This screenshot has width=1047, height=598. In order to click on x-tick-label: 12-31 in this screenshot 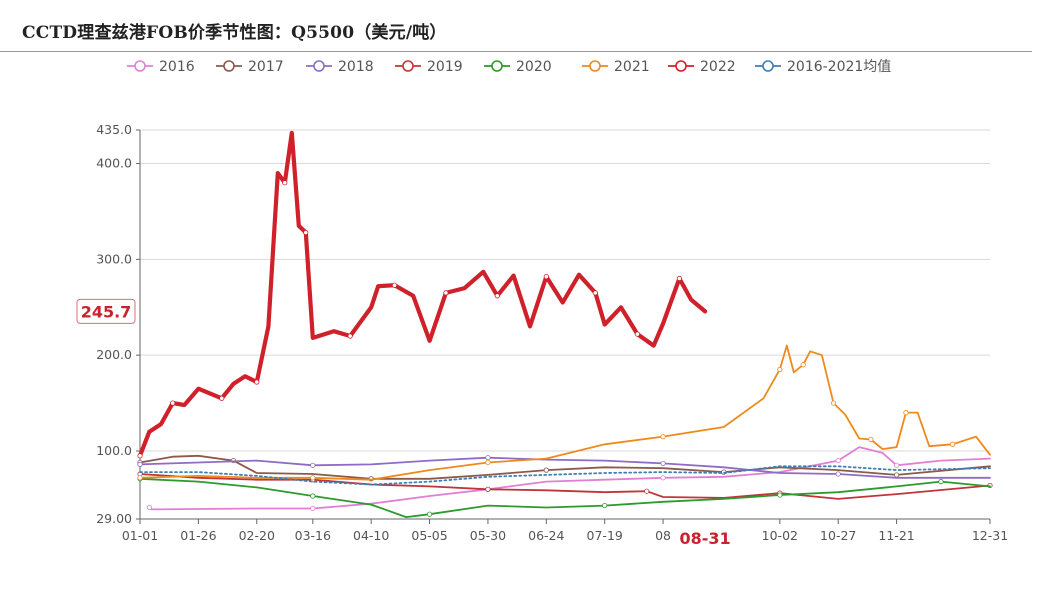, I will do `click(990, 535)`.